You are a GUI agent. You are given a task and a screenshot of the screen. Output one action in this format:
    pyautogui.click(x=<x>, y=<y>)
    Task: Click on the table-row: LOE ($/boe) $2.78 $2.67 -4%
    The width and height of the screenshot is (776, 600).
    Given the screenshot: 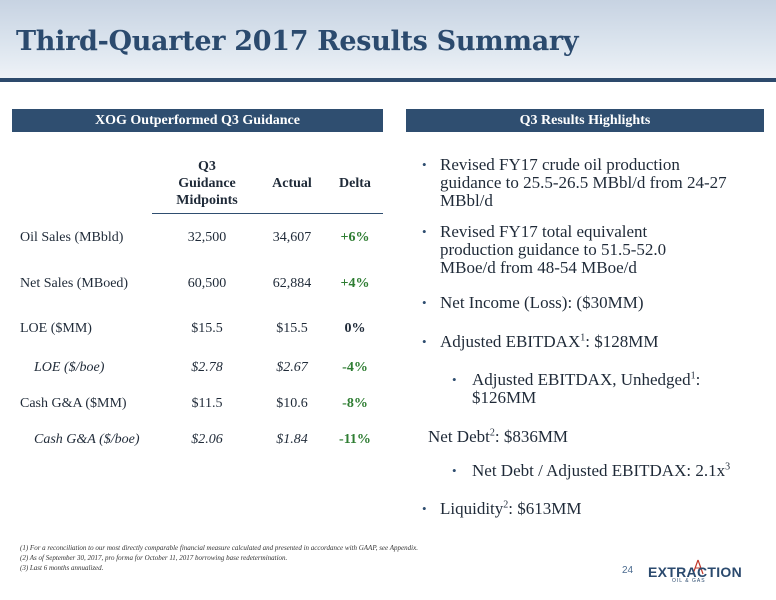 What is the action you would take?
    pyautogui.click(x=197, y=368)
    